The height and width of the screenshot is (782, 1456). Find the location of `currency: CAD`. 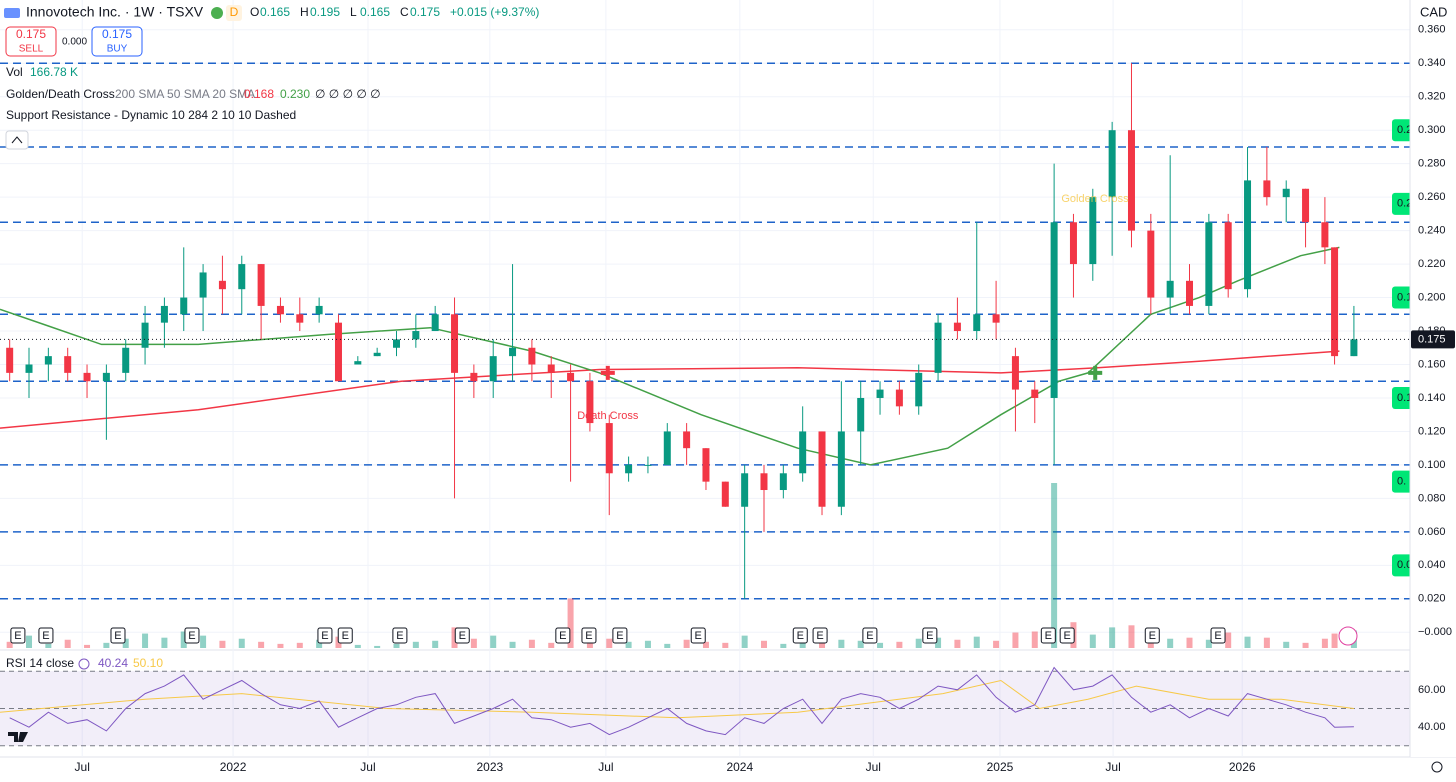

currency: CAD is located at coordinates (1433, 11).